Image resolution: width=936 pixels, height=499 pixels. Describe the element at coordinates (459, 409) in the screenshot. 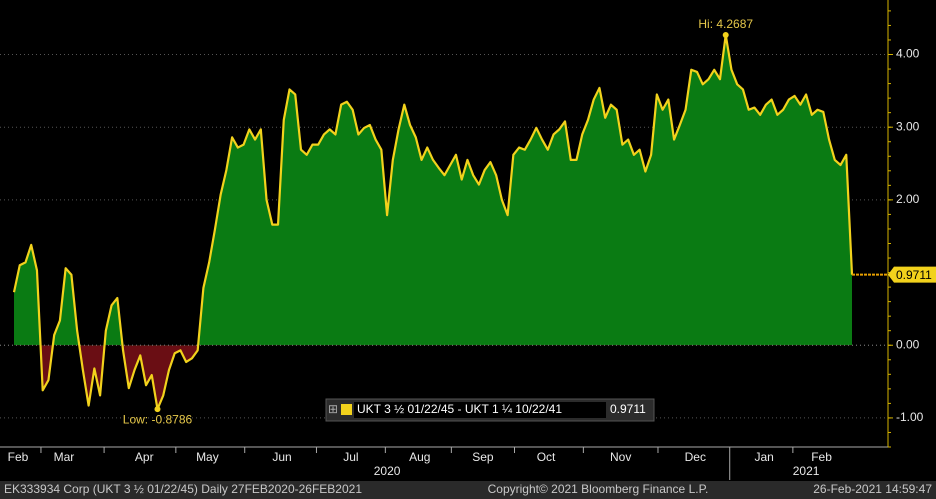

I see `legend-name: UKT 3 ½ 01/22/45 - UKT 1 ¼ 10/22/41` at that location.